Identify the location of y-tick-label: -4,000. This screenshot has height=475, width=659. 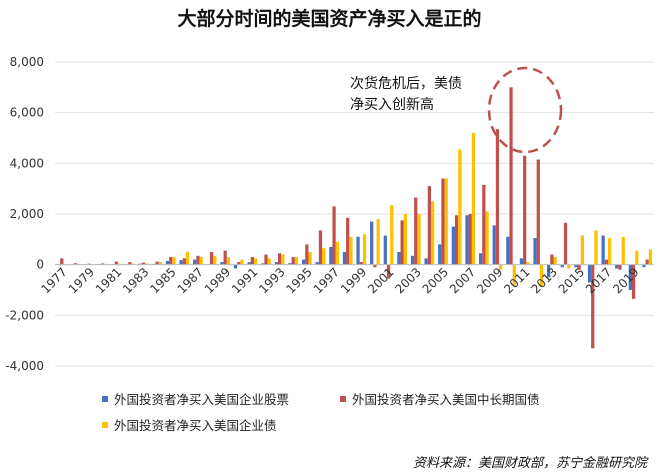
(24, 366).